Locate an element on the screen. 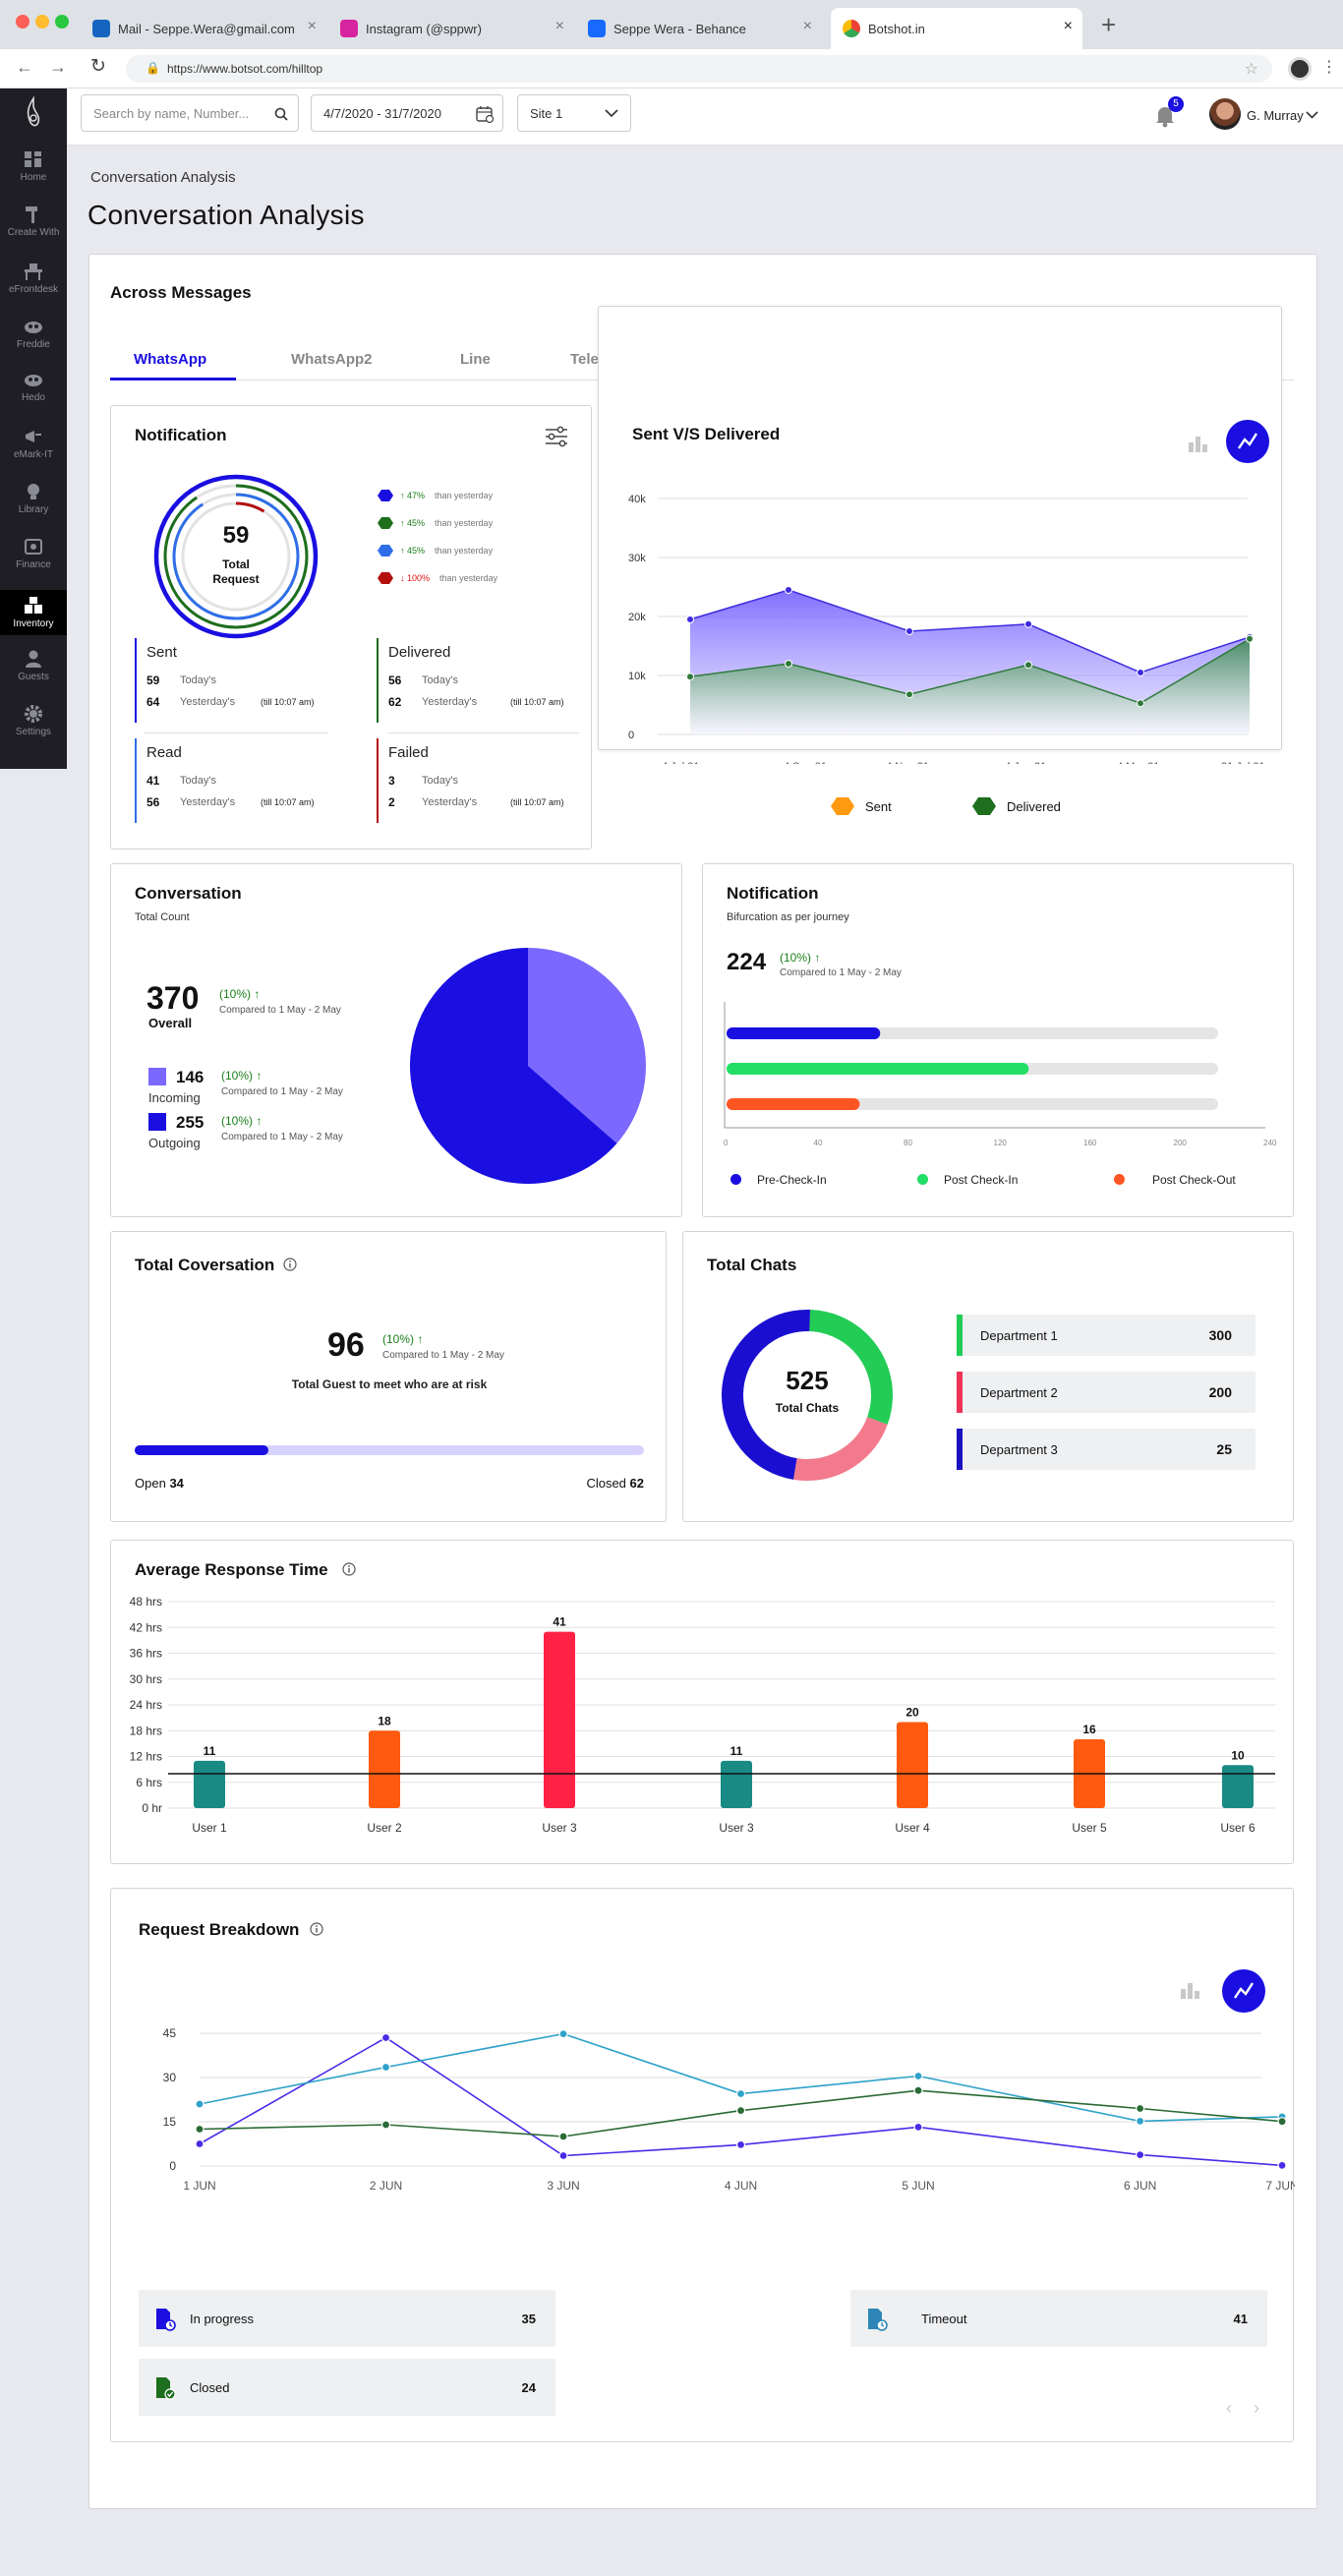  sidebar-item-label: Finance is located at coordinates (33, 564).